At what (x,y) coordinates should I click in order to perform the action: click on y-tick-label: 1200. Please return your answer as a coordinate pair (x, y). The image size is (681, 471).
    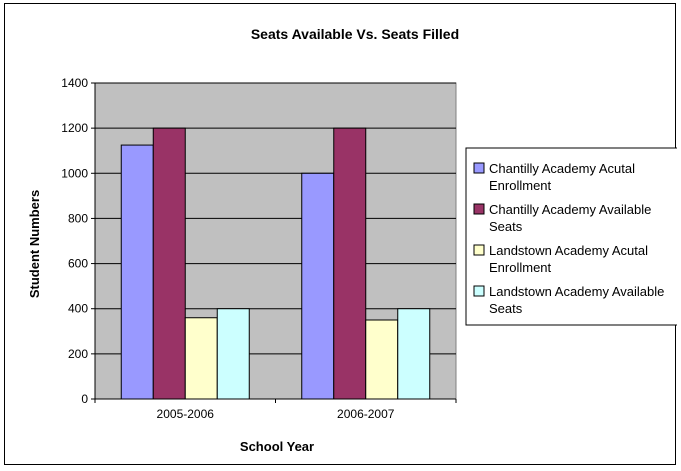
    Looking at the image, I should click on (74, 128).